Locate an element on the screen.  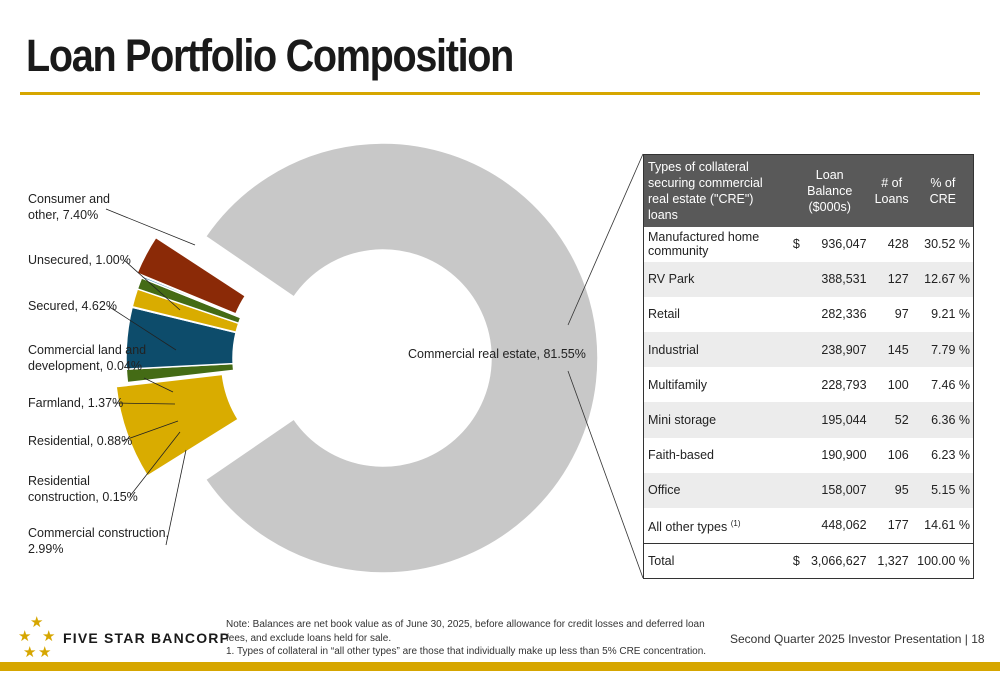
leader-lines is located at coordinates (150, 377).